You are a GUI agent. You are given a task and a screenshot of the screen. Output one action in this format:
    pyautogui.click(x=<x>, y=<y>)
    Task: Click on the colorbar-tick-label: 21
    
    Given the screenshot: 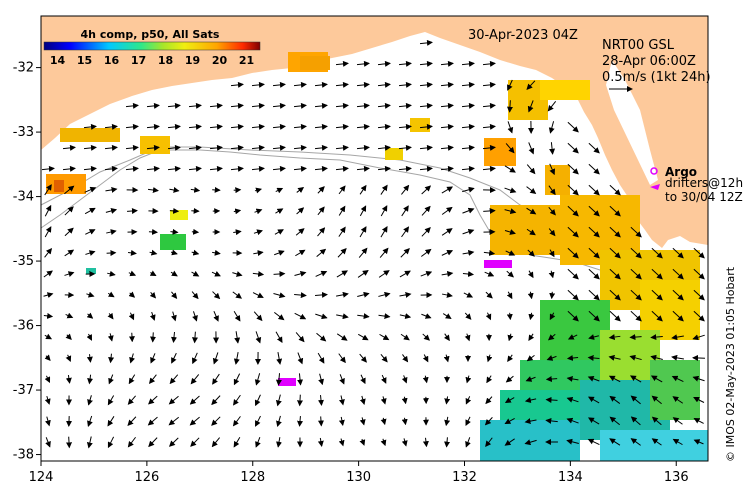 What is the action you would take?
    pyautogui.click(x=246, y=60)
    